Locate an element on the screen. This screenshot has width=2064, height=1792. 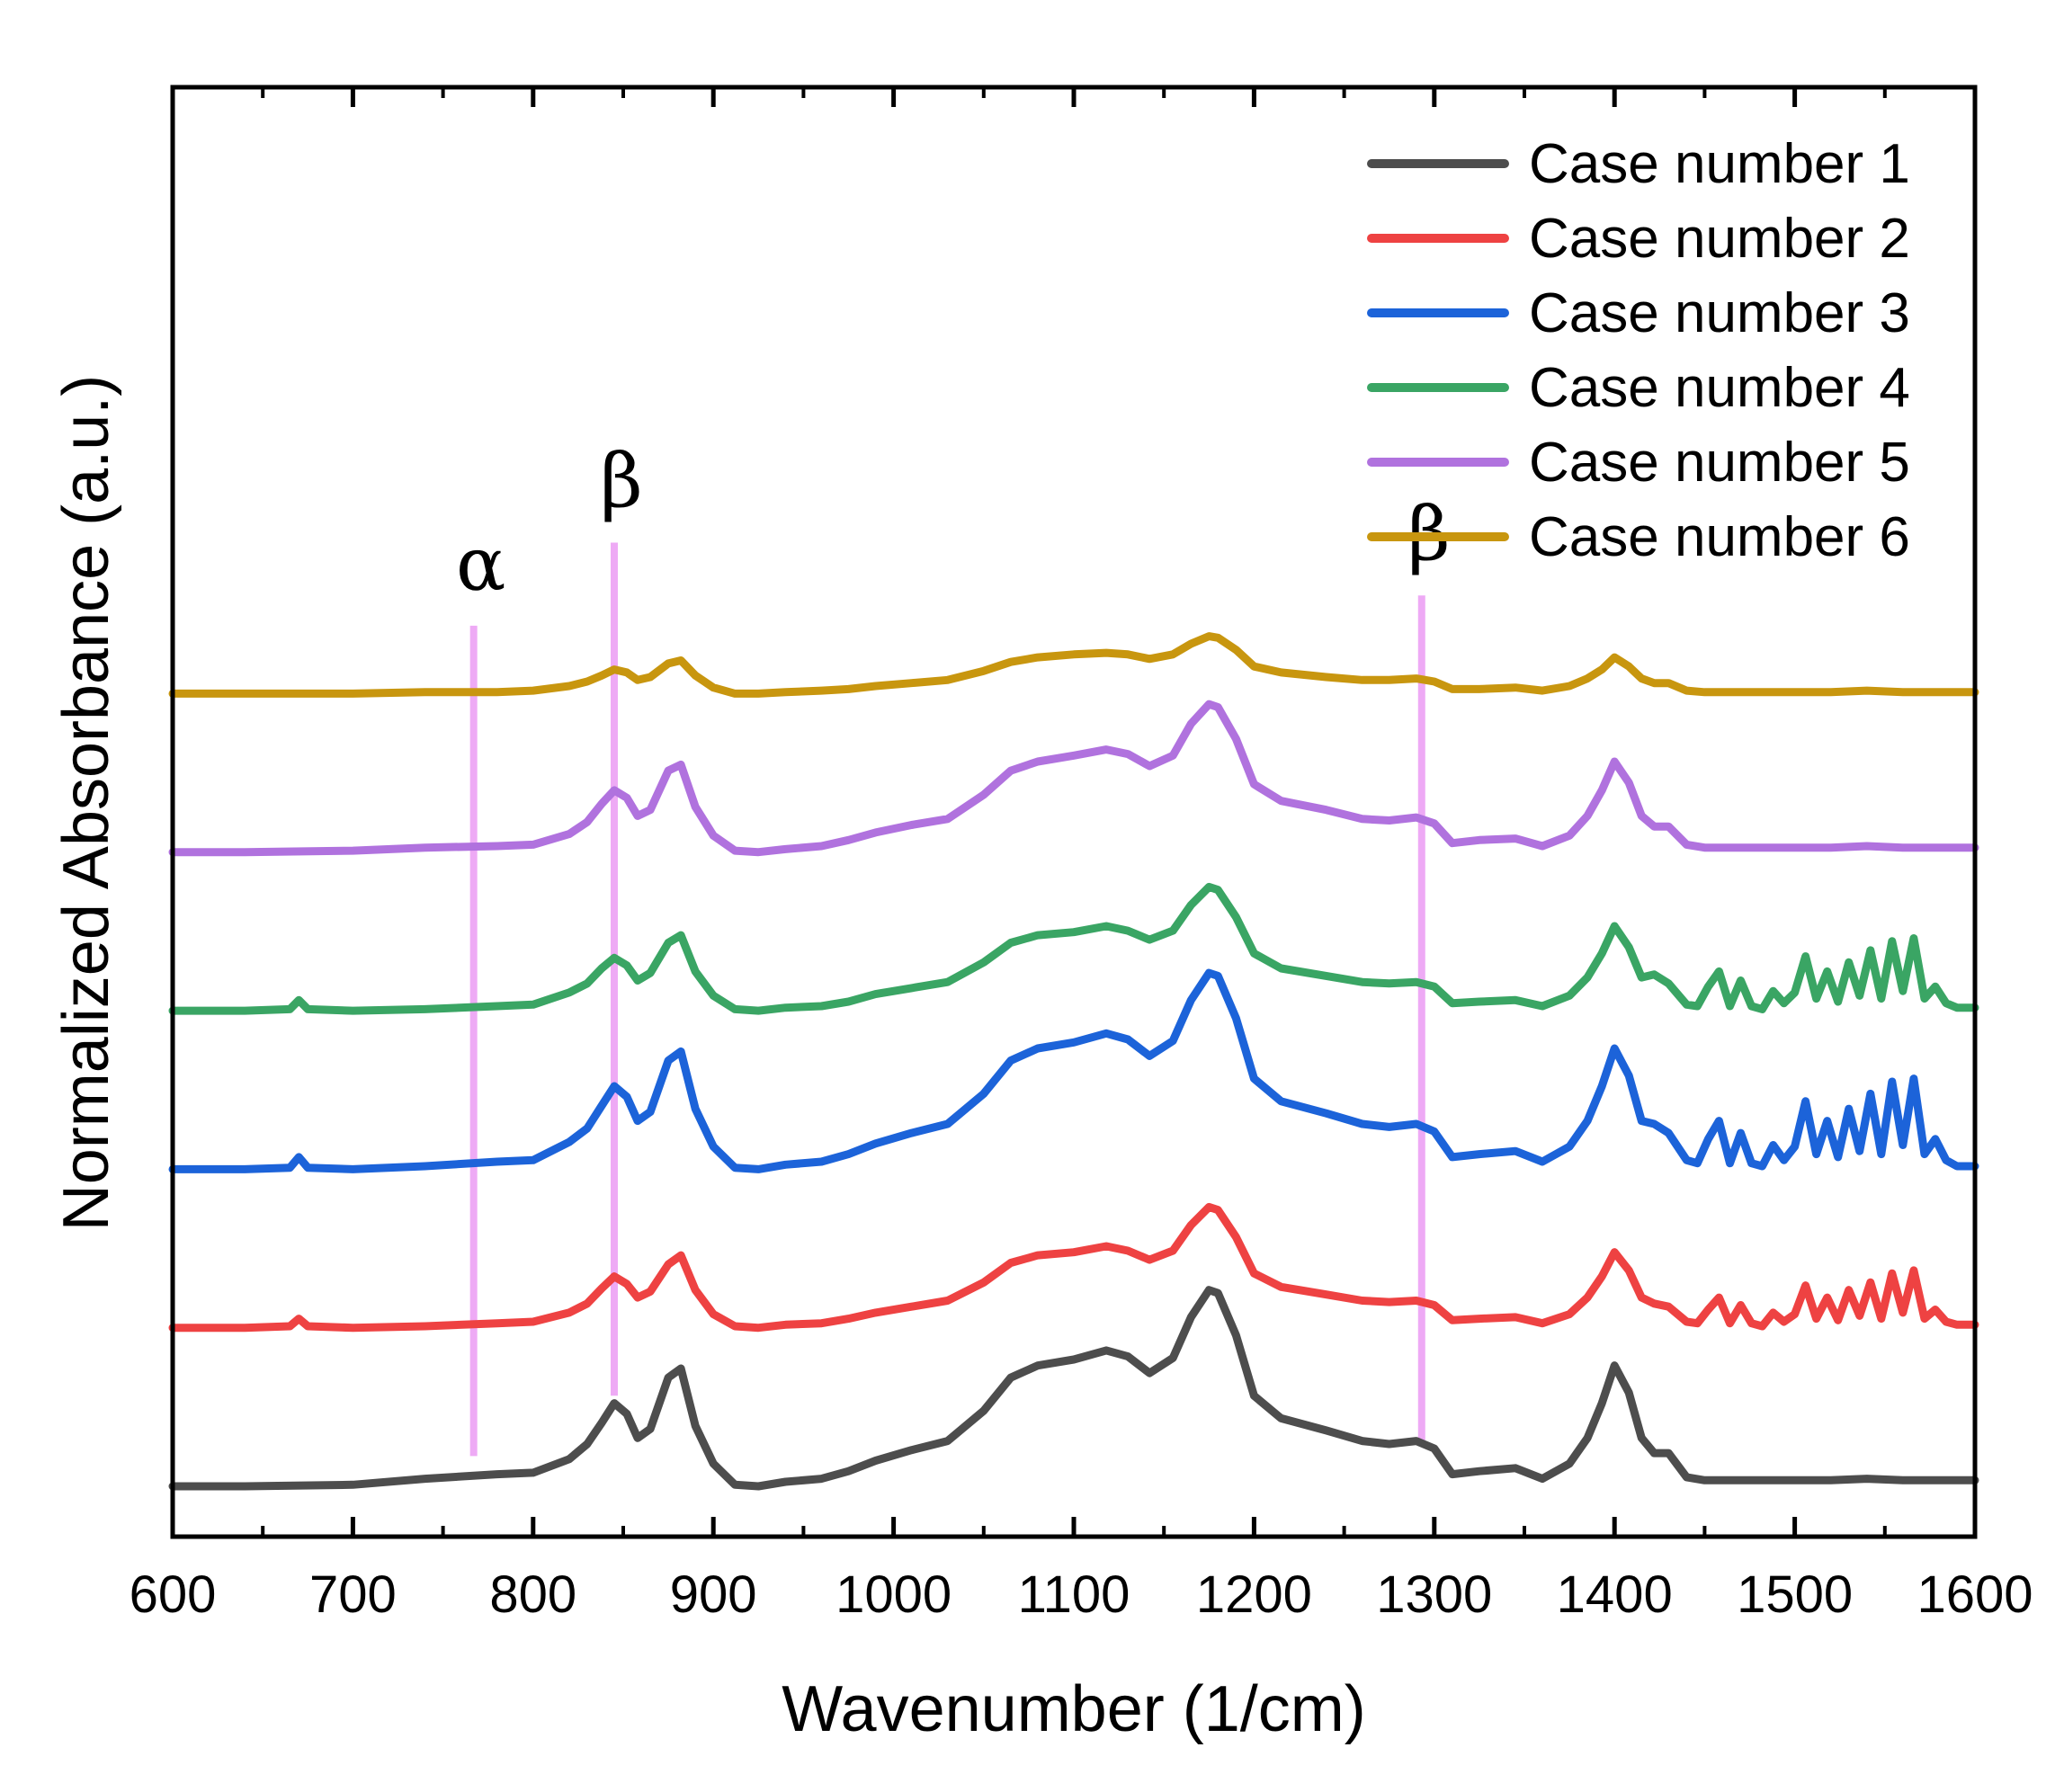
marker-label-2: β is located at coordinates (621, 483).